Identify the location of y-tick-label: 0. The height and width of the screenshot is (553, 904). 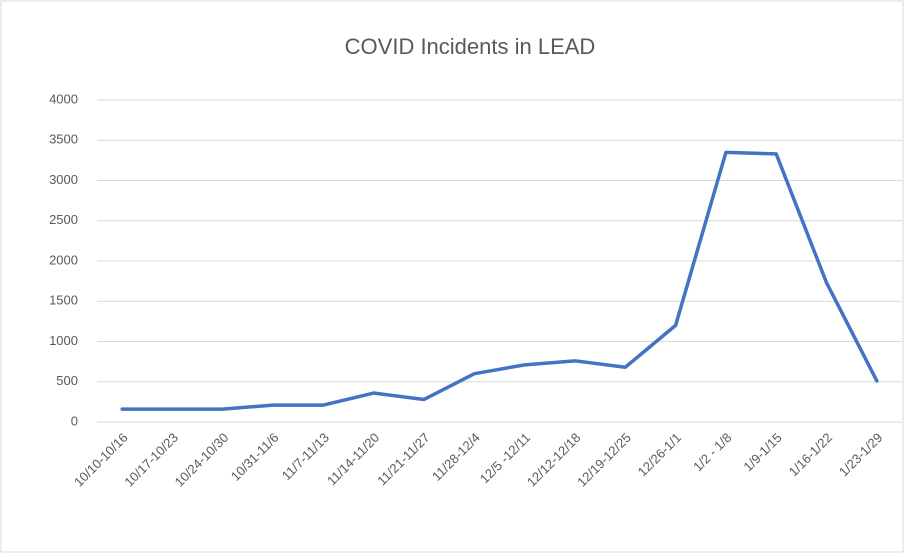
(74, 420).